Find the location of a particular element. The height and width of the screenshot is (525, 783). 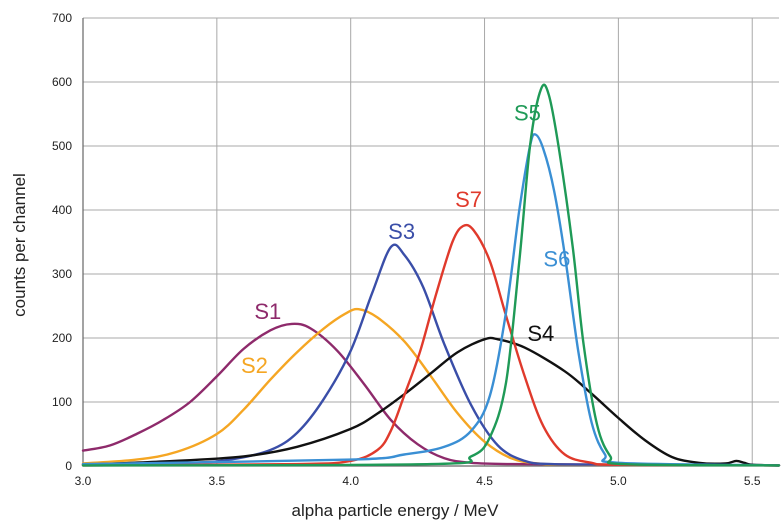

series-label-s6: S6 is located at coordinates (556, 258).